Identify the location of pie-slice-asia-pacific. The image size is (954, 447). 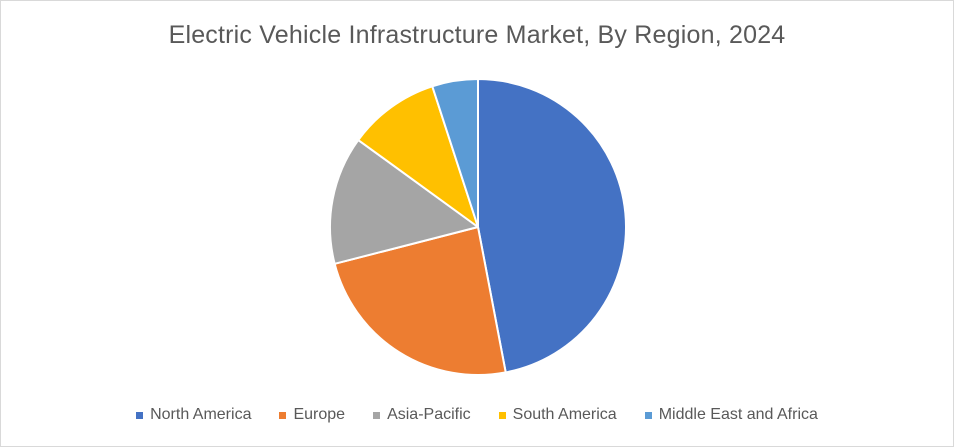
(404, 202).